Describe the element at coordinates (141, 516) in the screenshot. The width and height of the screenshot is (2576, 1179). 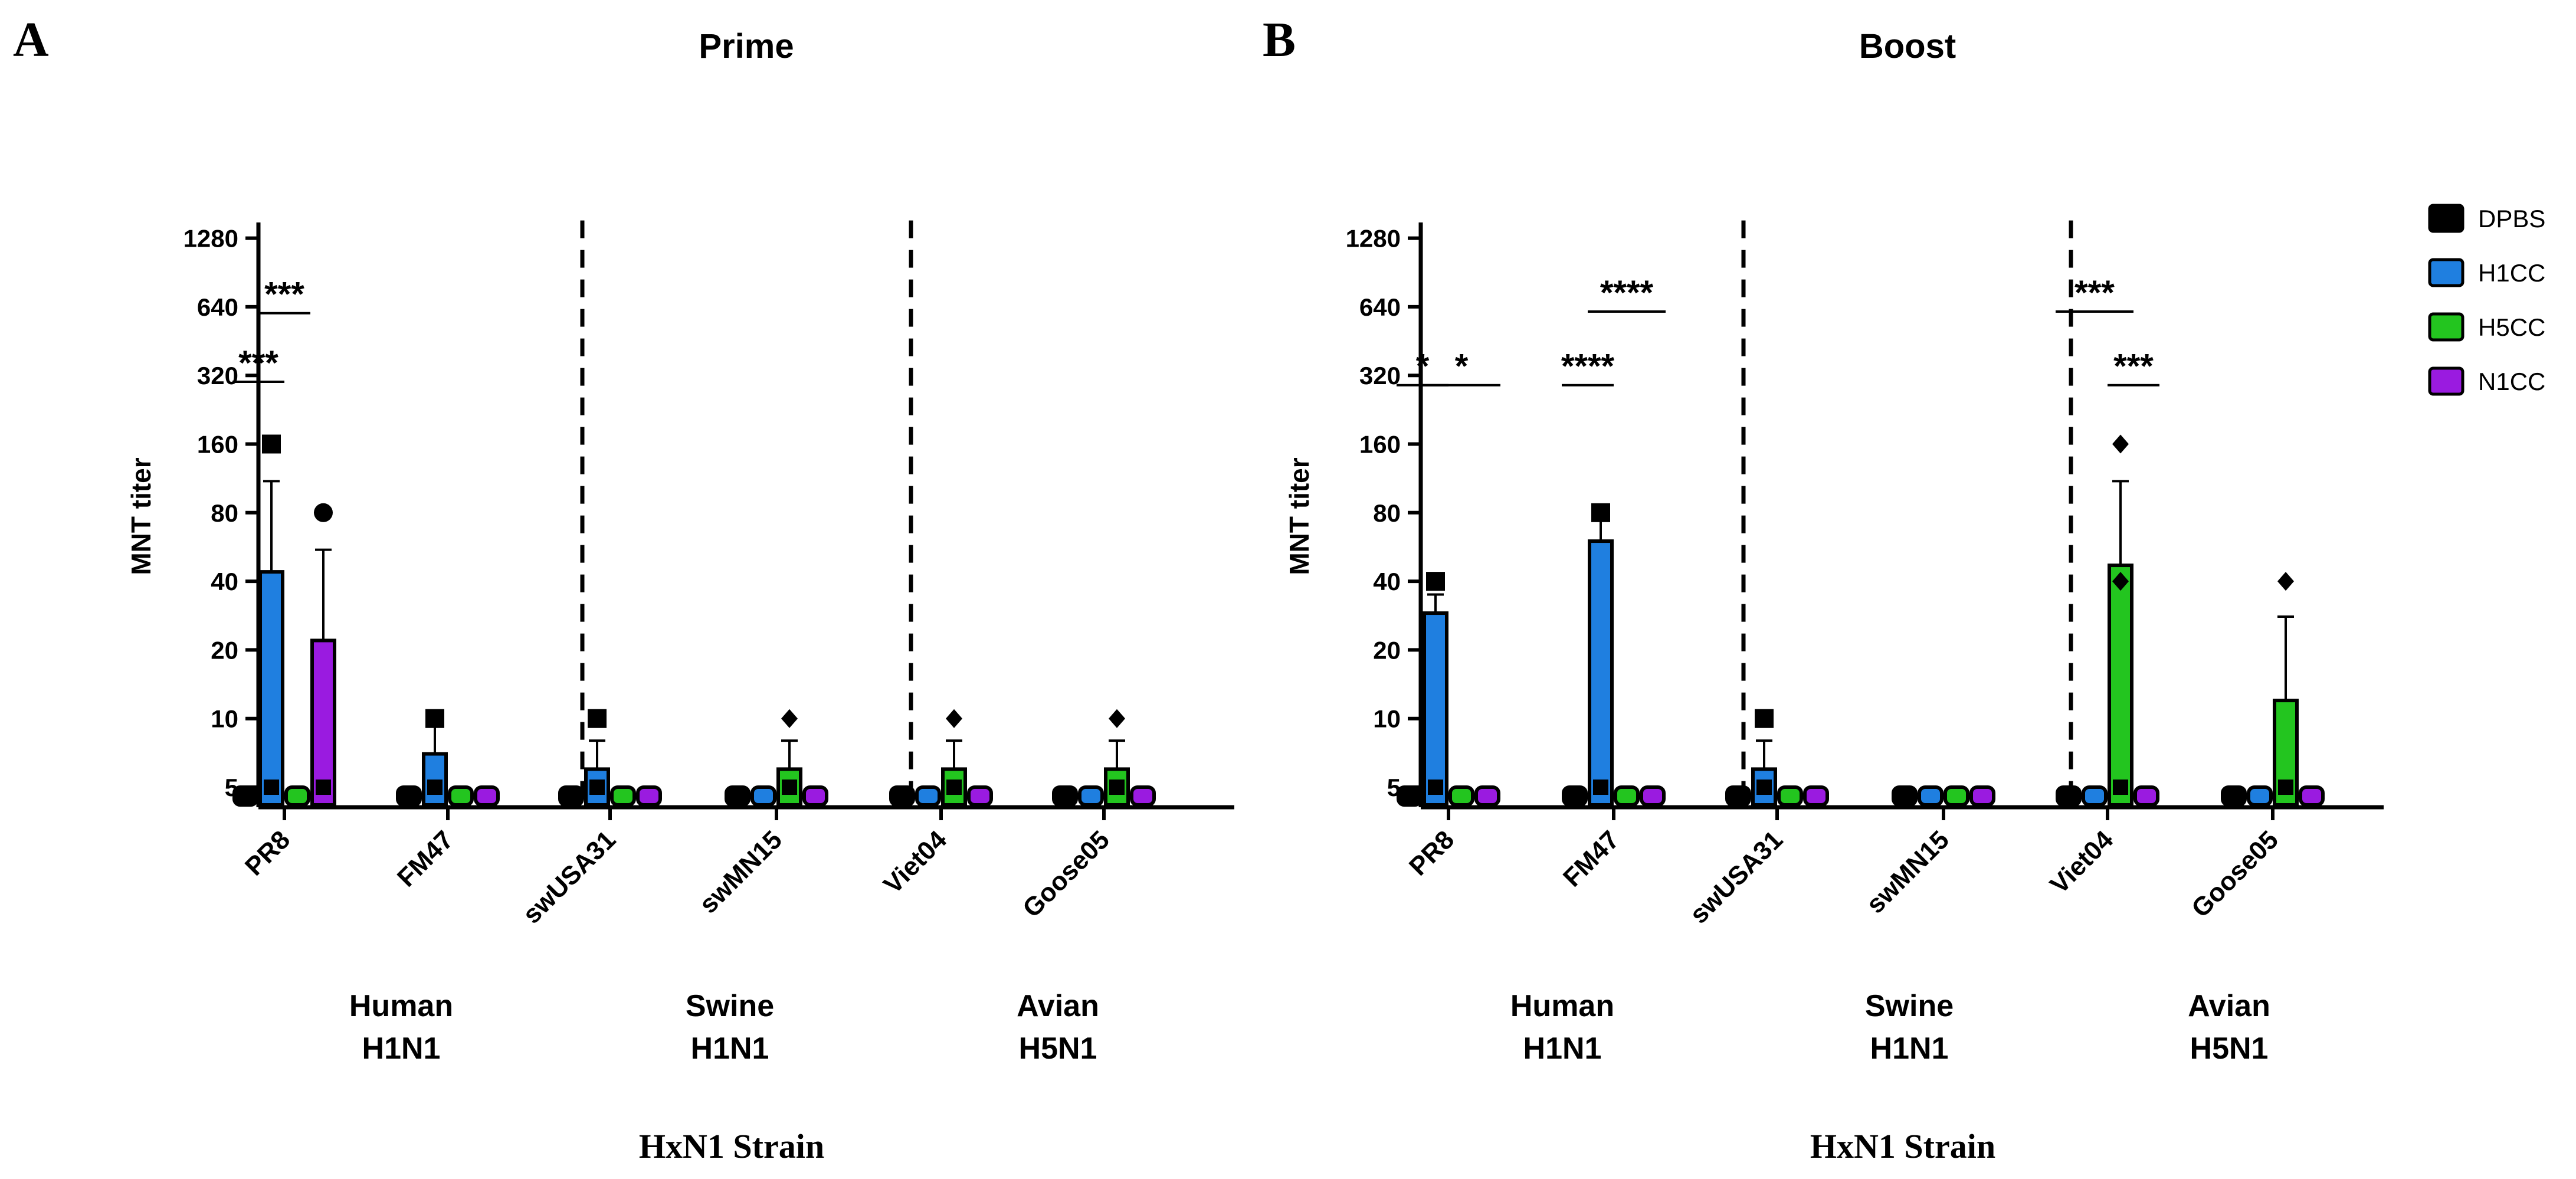
I see `y-axis-label-a: MNT titer` at that location.